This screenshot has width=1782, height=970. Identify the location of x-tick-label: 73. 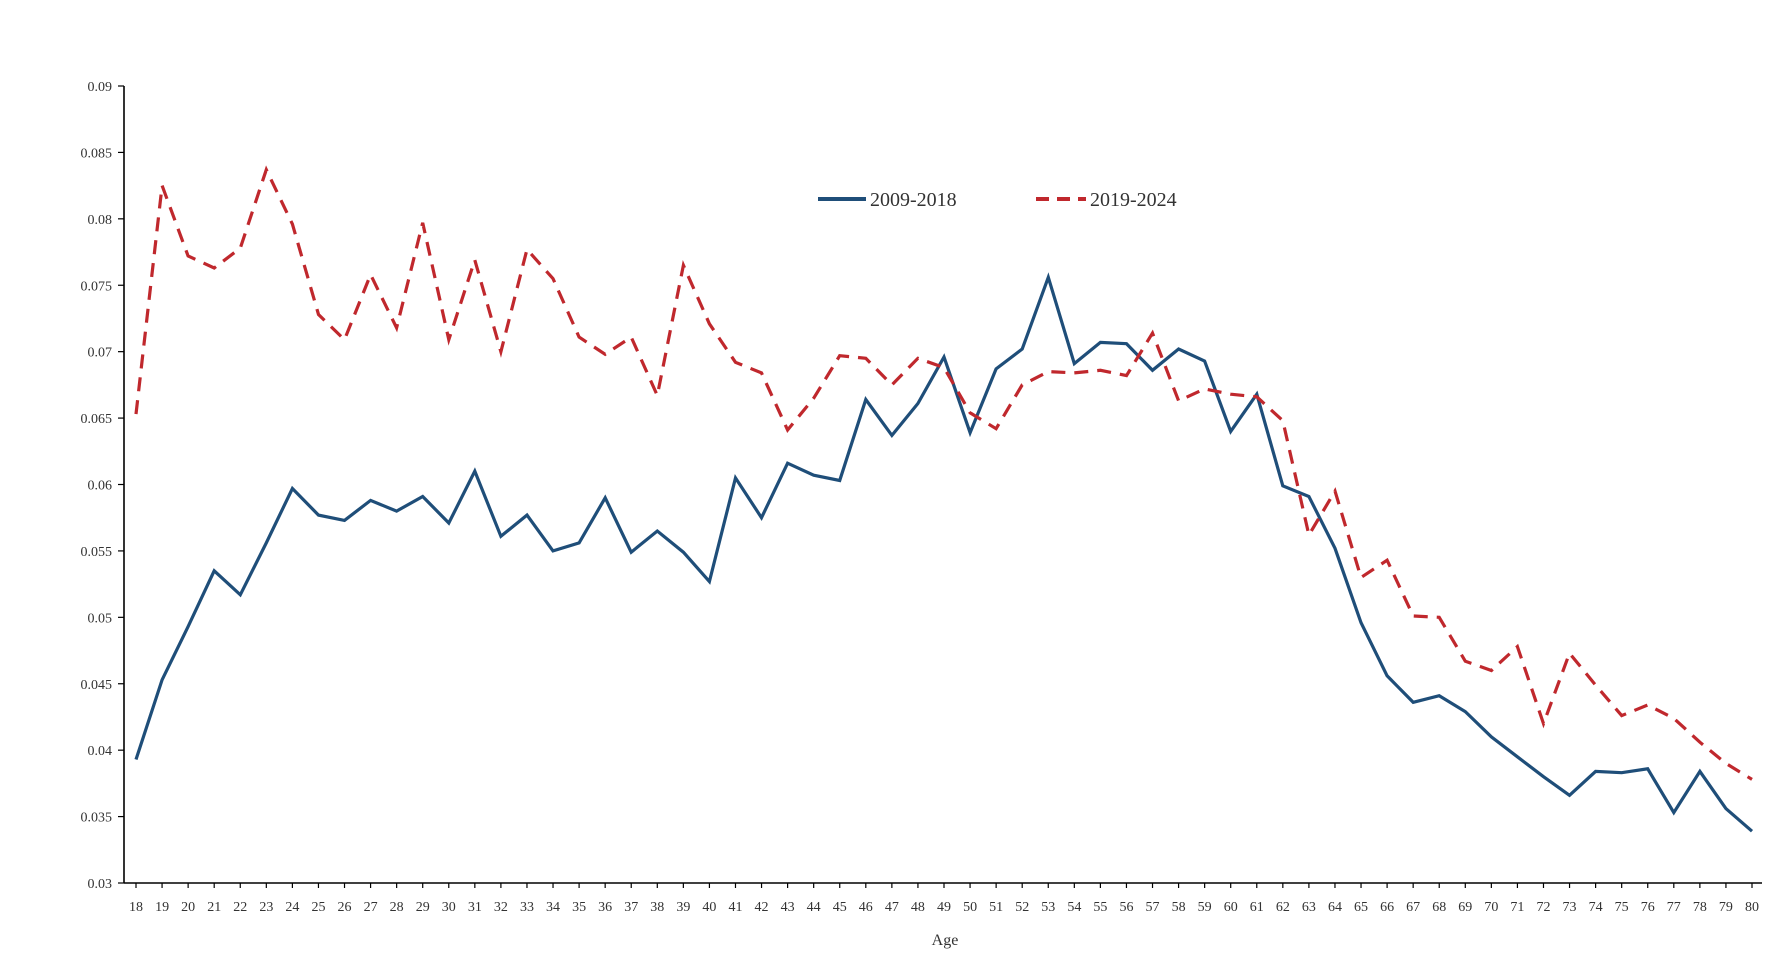
(1570, 907).